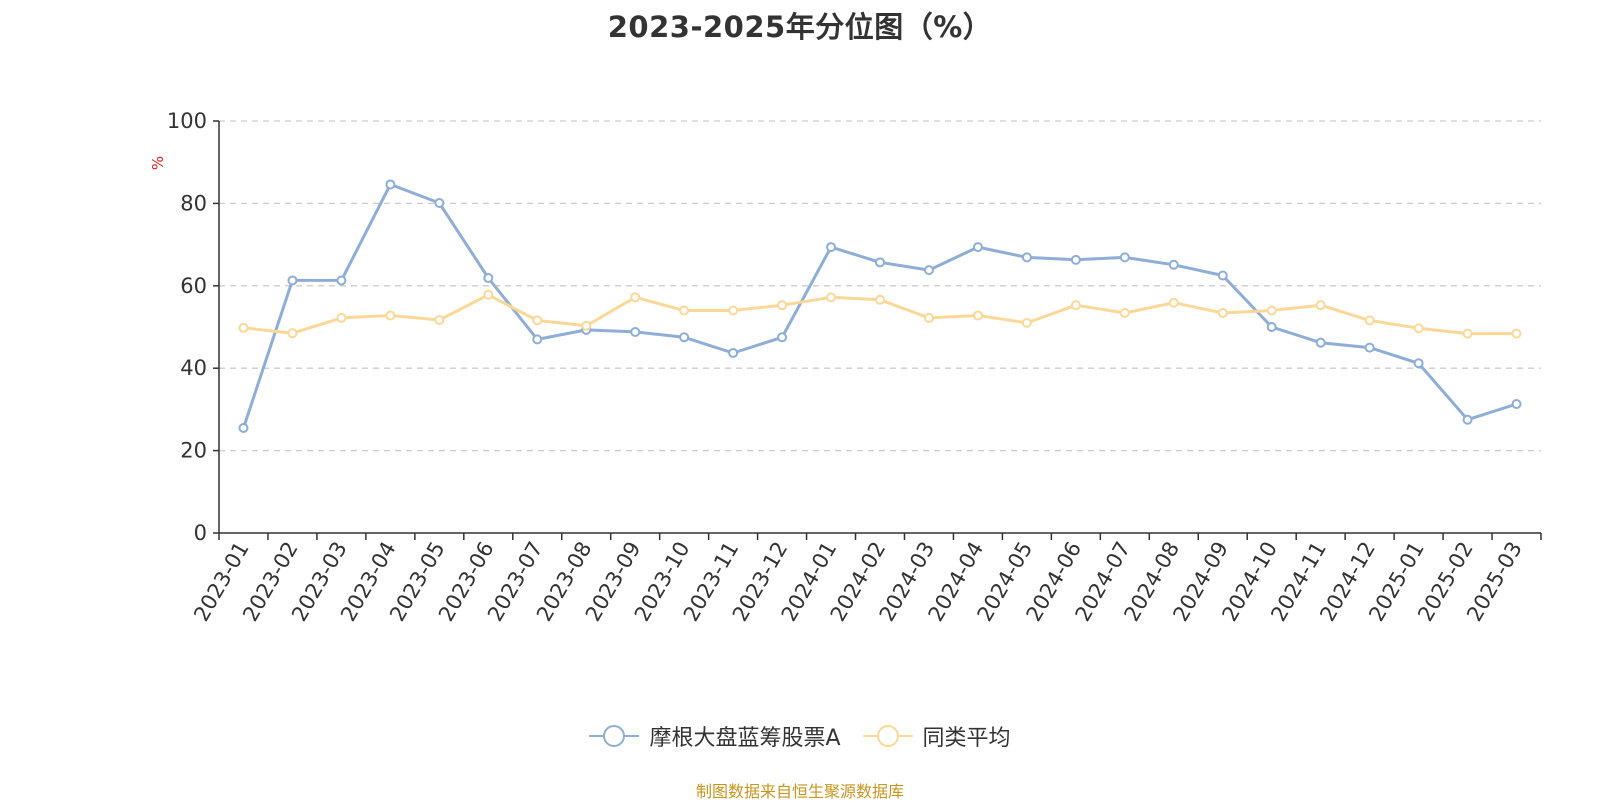 This screenshot has height=802, width=1600. Describe the element at coordinates (966, 738) in the screenshot. I see `legend-label: 同类平均` at that location.